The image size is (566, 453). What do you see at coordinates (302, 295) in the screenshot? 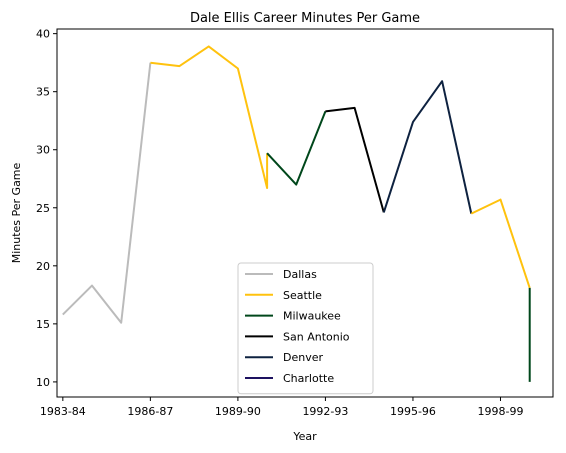
I see `legend-label-seattle: Seattle` at bounding box center [302, 295].